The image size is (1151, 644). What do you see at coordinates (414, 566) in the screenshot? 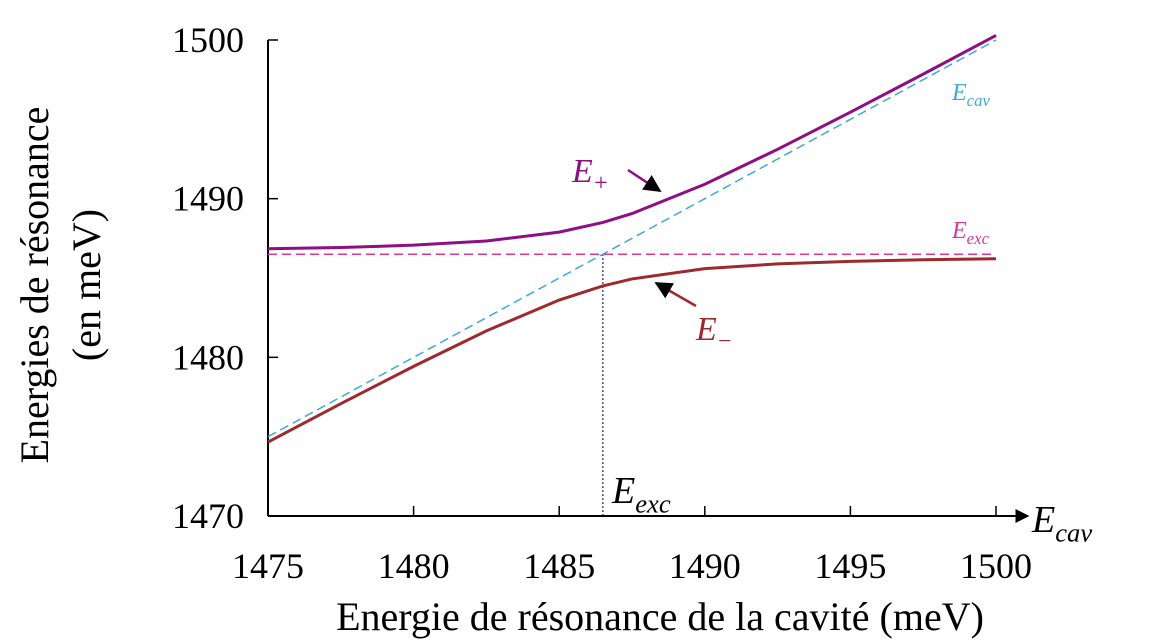
I see `x-tick-label: 1480` at bounding box center [414, 566].